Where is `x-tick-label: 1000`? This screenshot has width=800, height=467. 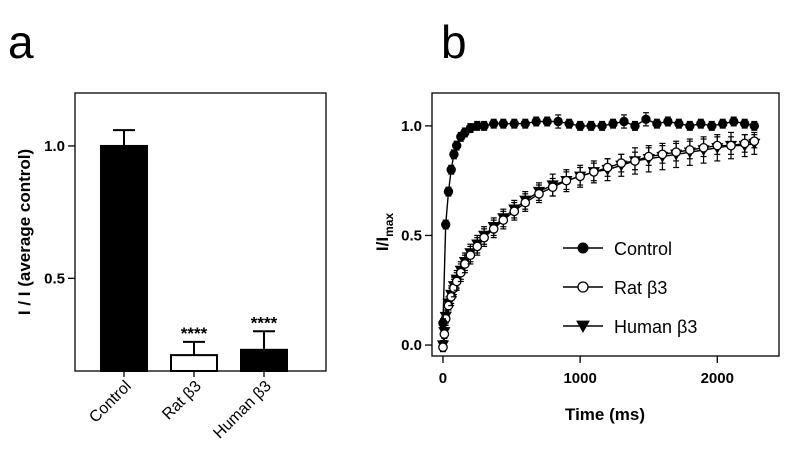 x-tick-label: 1000 is located at coordinates (579, 378).